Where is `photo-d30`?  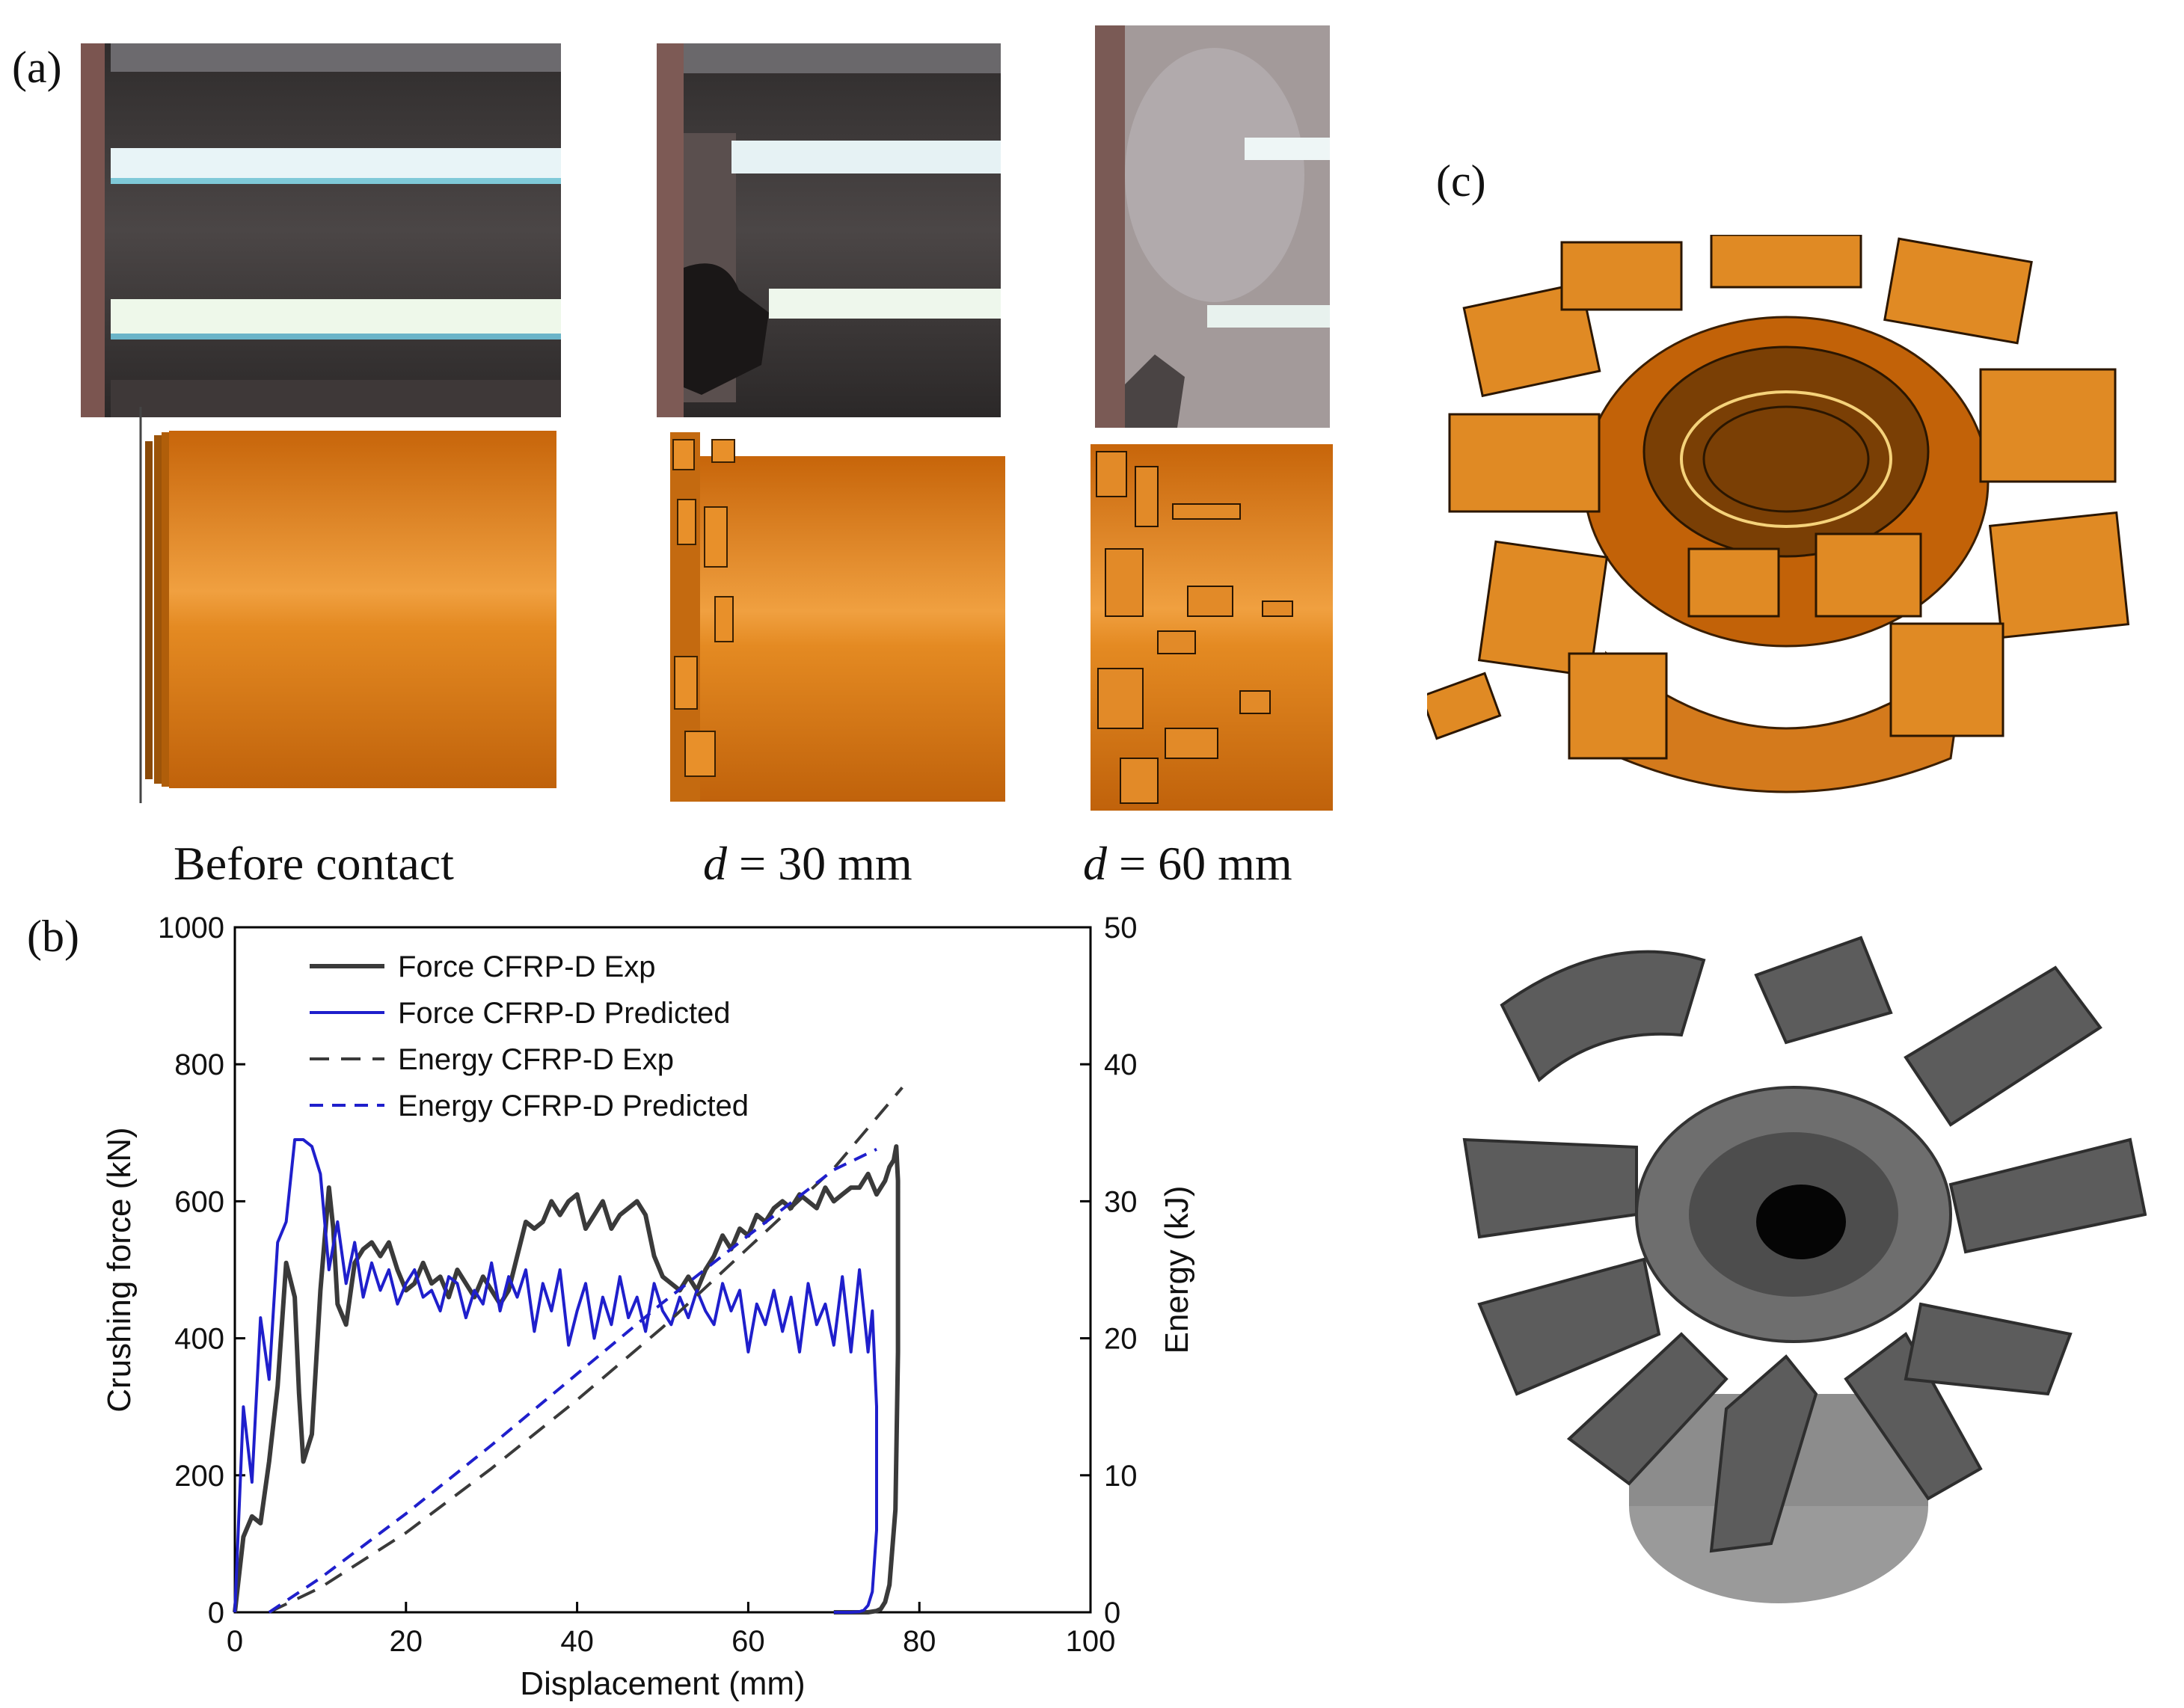
photo-d30 is located at coordinates (829, 230).